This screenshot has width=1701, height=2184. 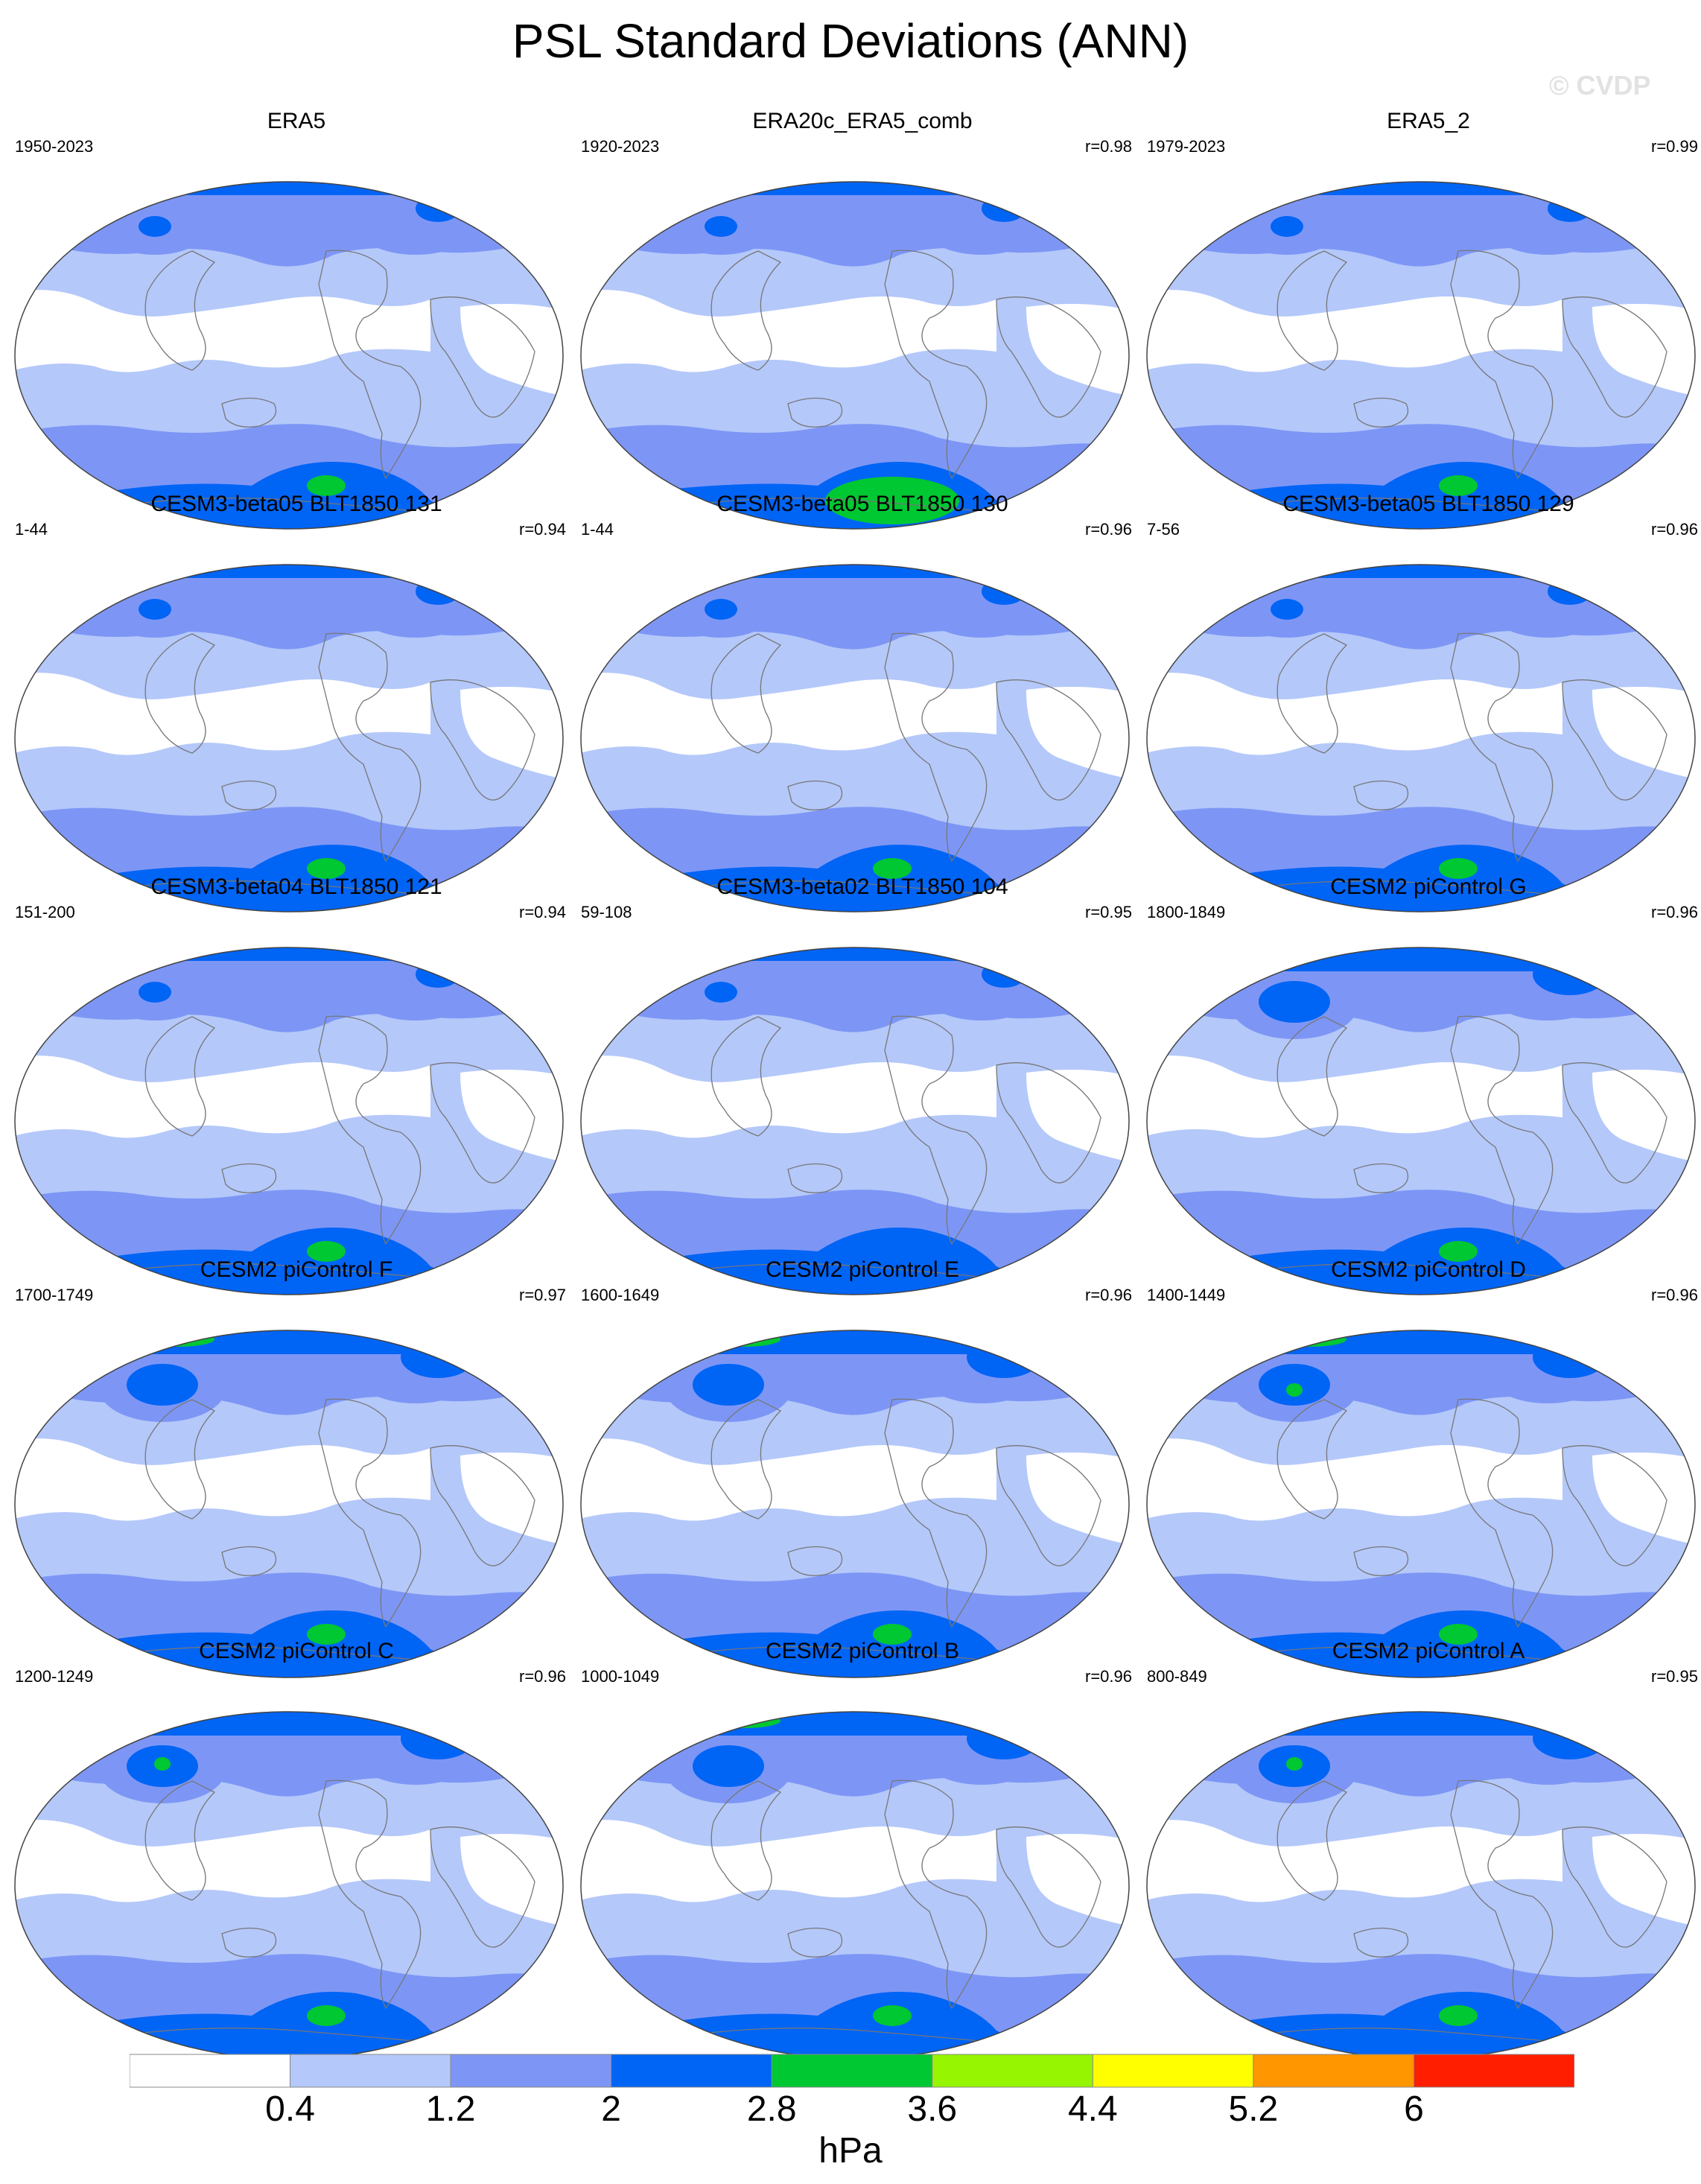 I want to click on colorbar-tick-label: 5.2, so click(x=1253, y=2109).